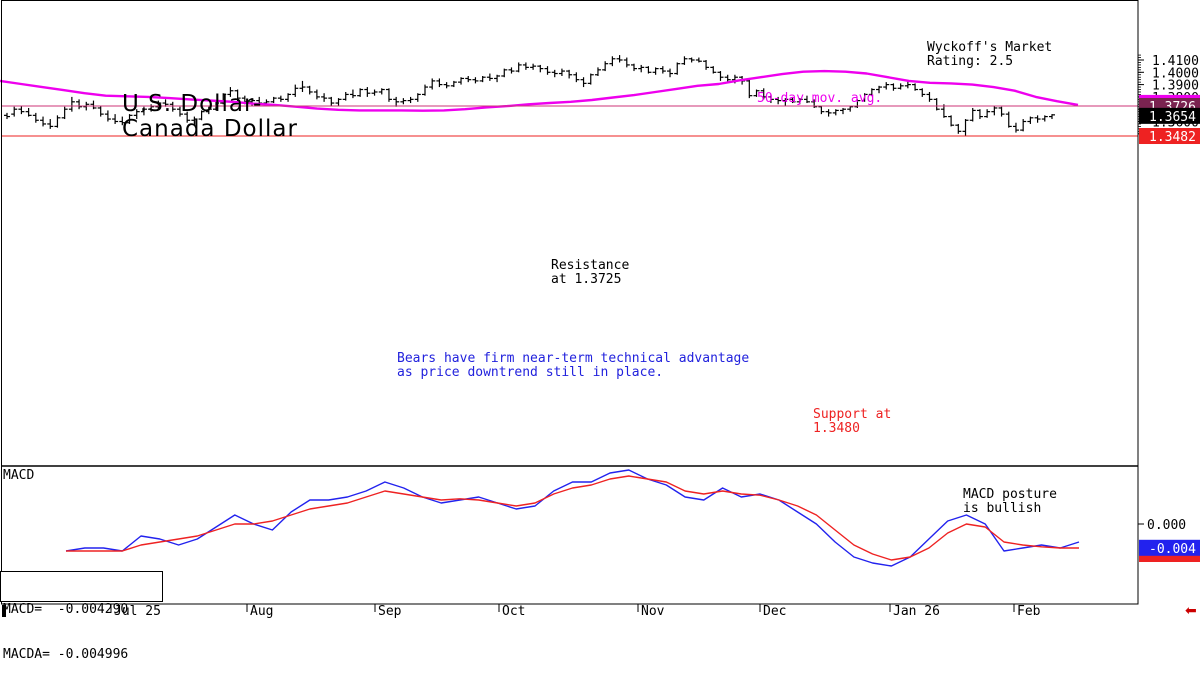  I want to click on macd-annotation: MACD posture is bullish, so click(1010, 501).